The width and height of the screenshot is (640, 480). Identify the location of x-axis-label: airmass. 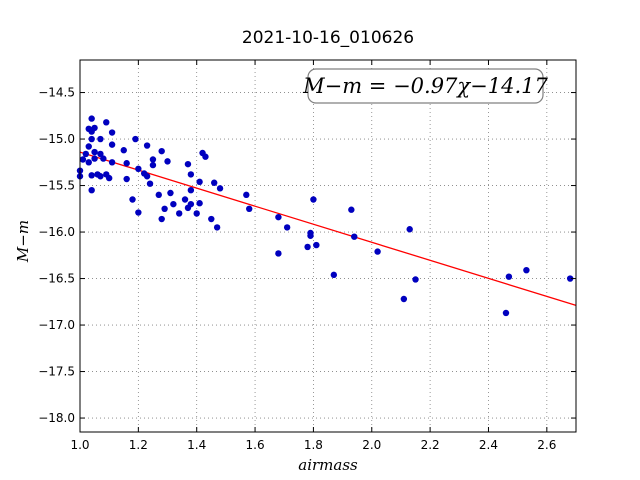
(328, 465).